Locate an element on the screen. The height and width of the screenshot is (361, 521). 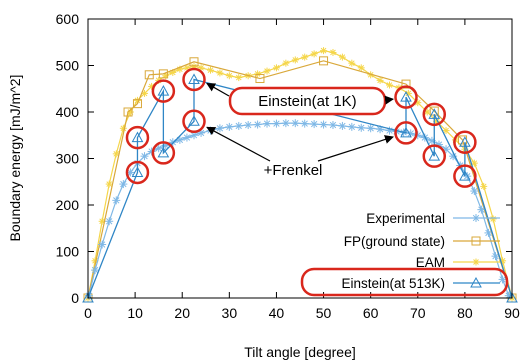
x-tick-label: 90 is located at coordinates (512, 313).